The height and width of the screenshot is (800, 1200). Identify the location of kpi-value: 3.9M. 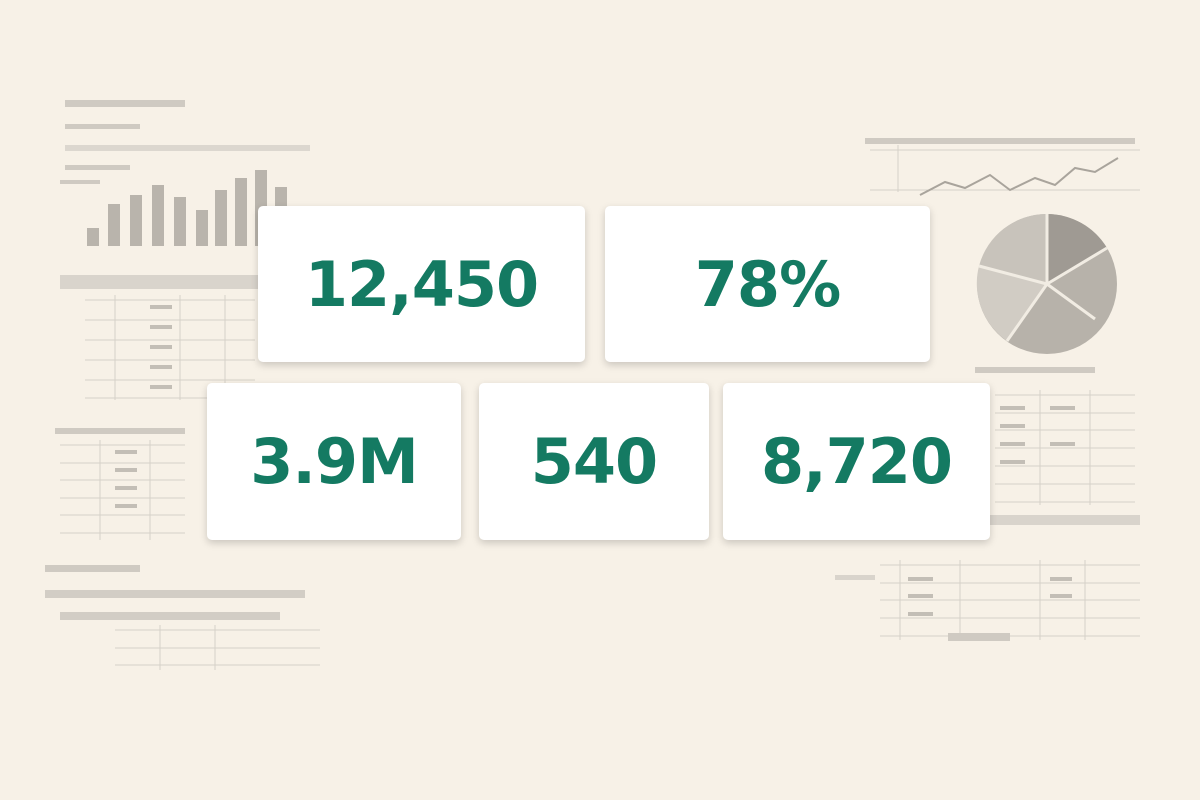
(334, 461).